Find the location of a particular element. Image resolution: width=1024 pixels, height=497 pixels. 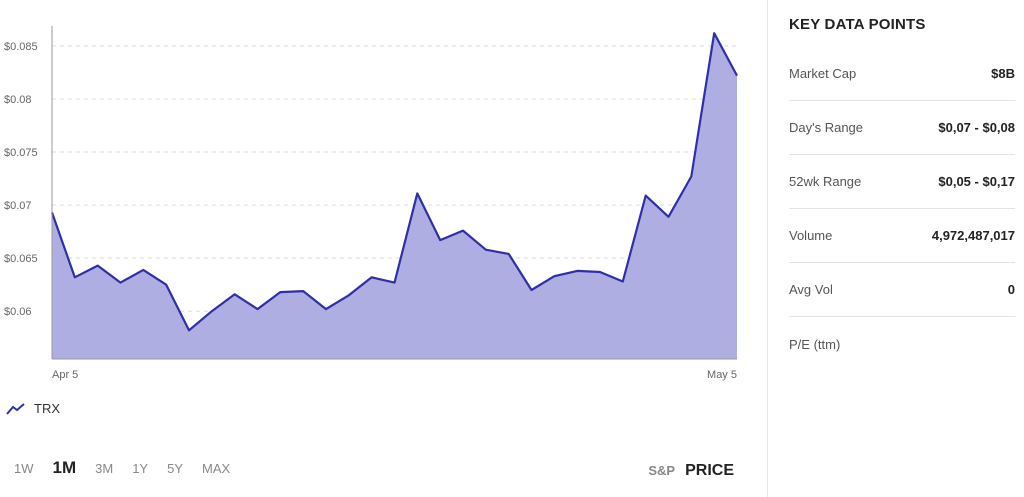

row-label: Volume is located at coordinates (811, 235).